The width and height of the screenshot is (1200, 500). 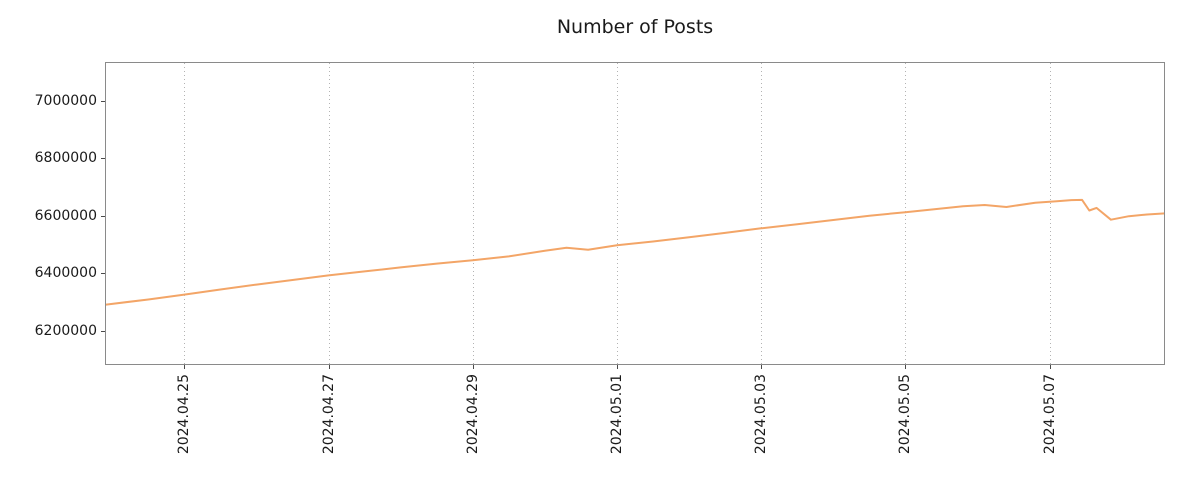 What do you see at coordinates (65, 273) in the screenshot?
I see `y-tick-label: 6400000` at bounding box center [65, 273].